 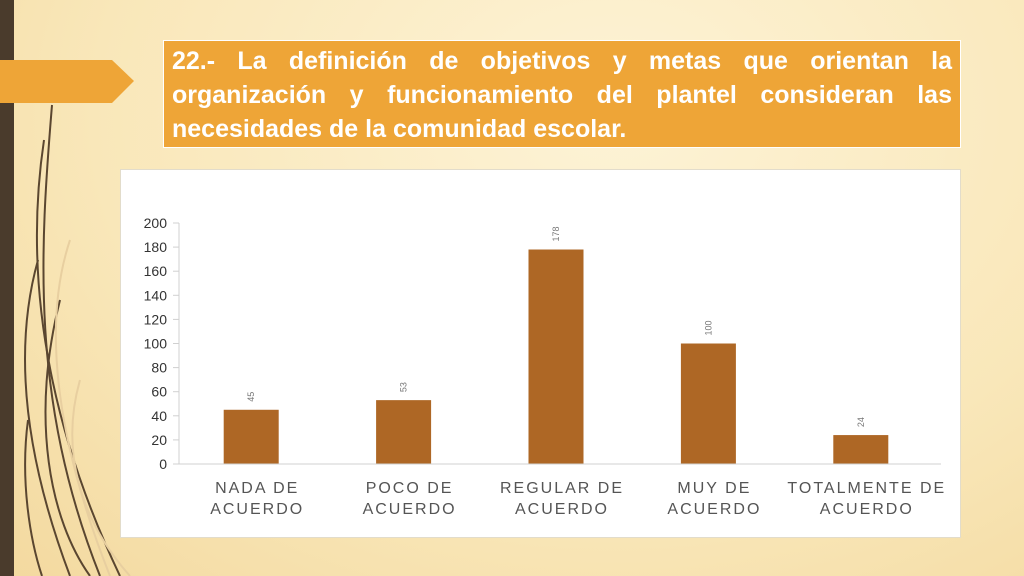 I want to click on x-category-label-line: POCO DE, so click(x=410, y=488).